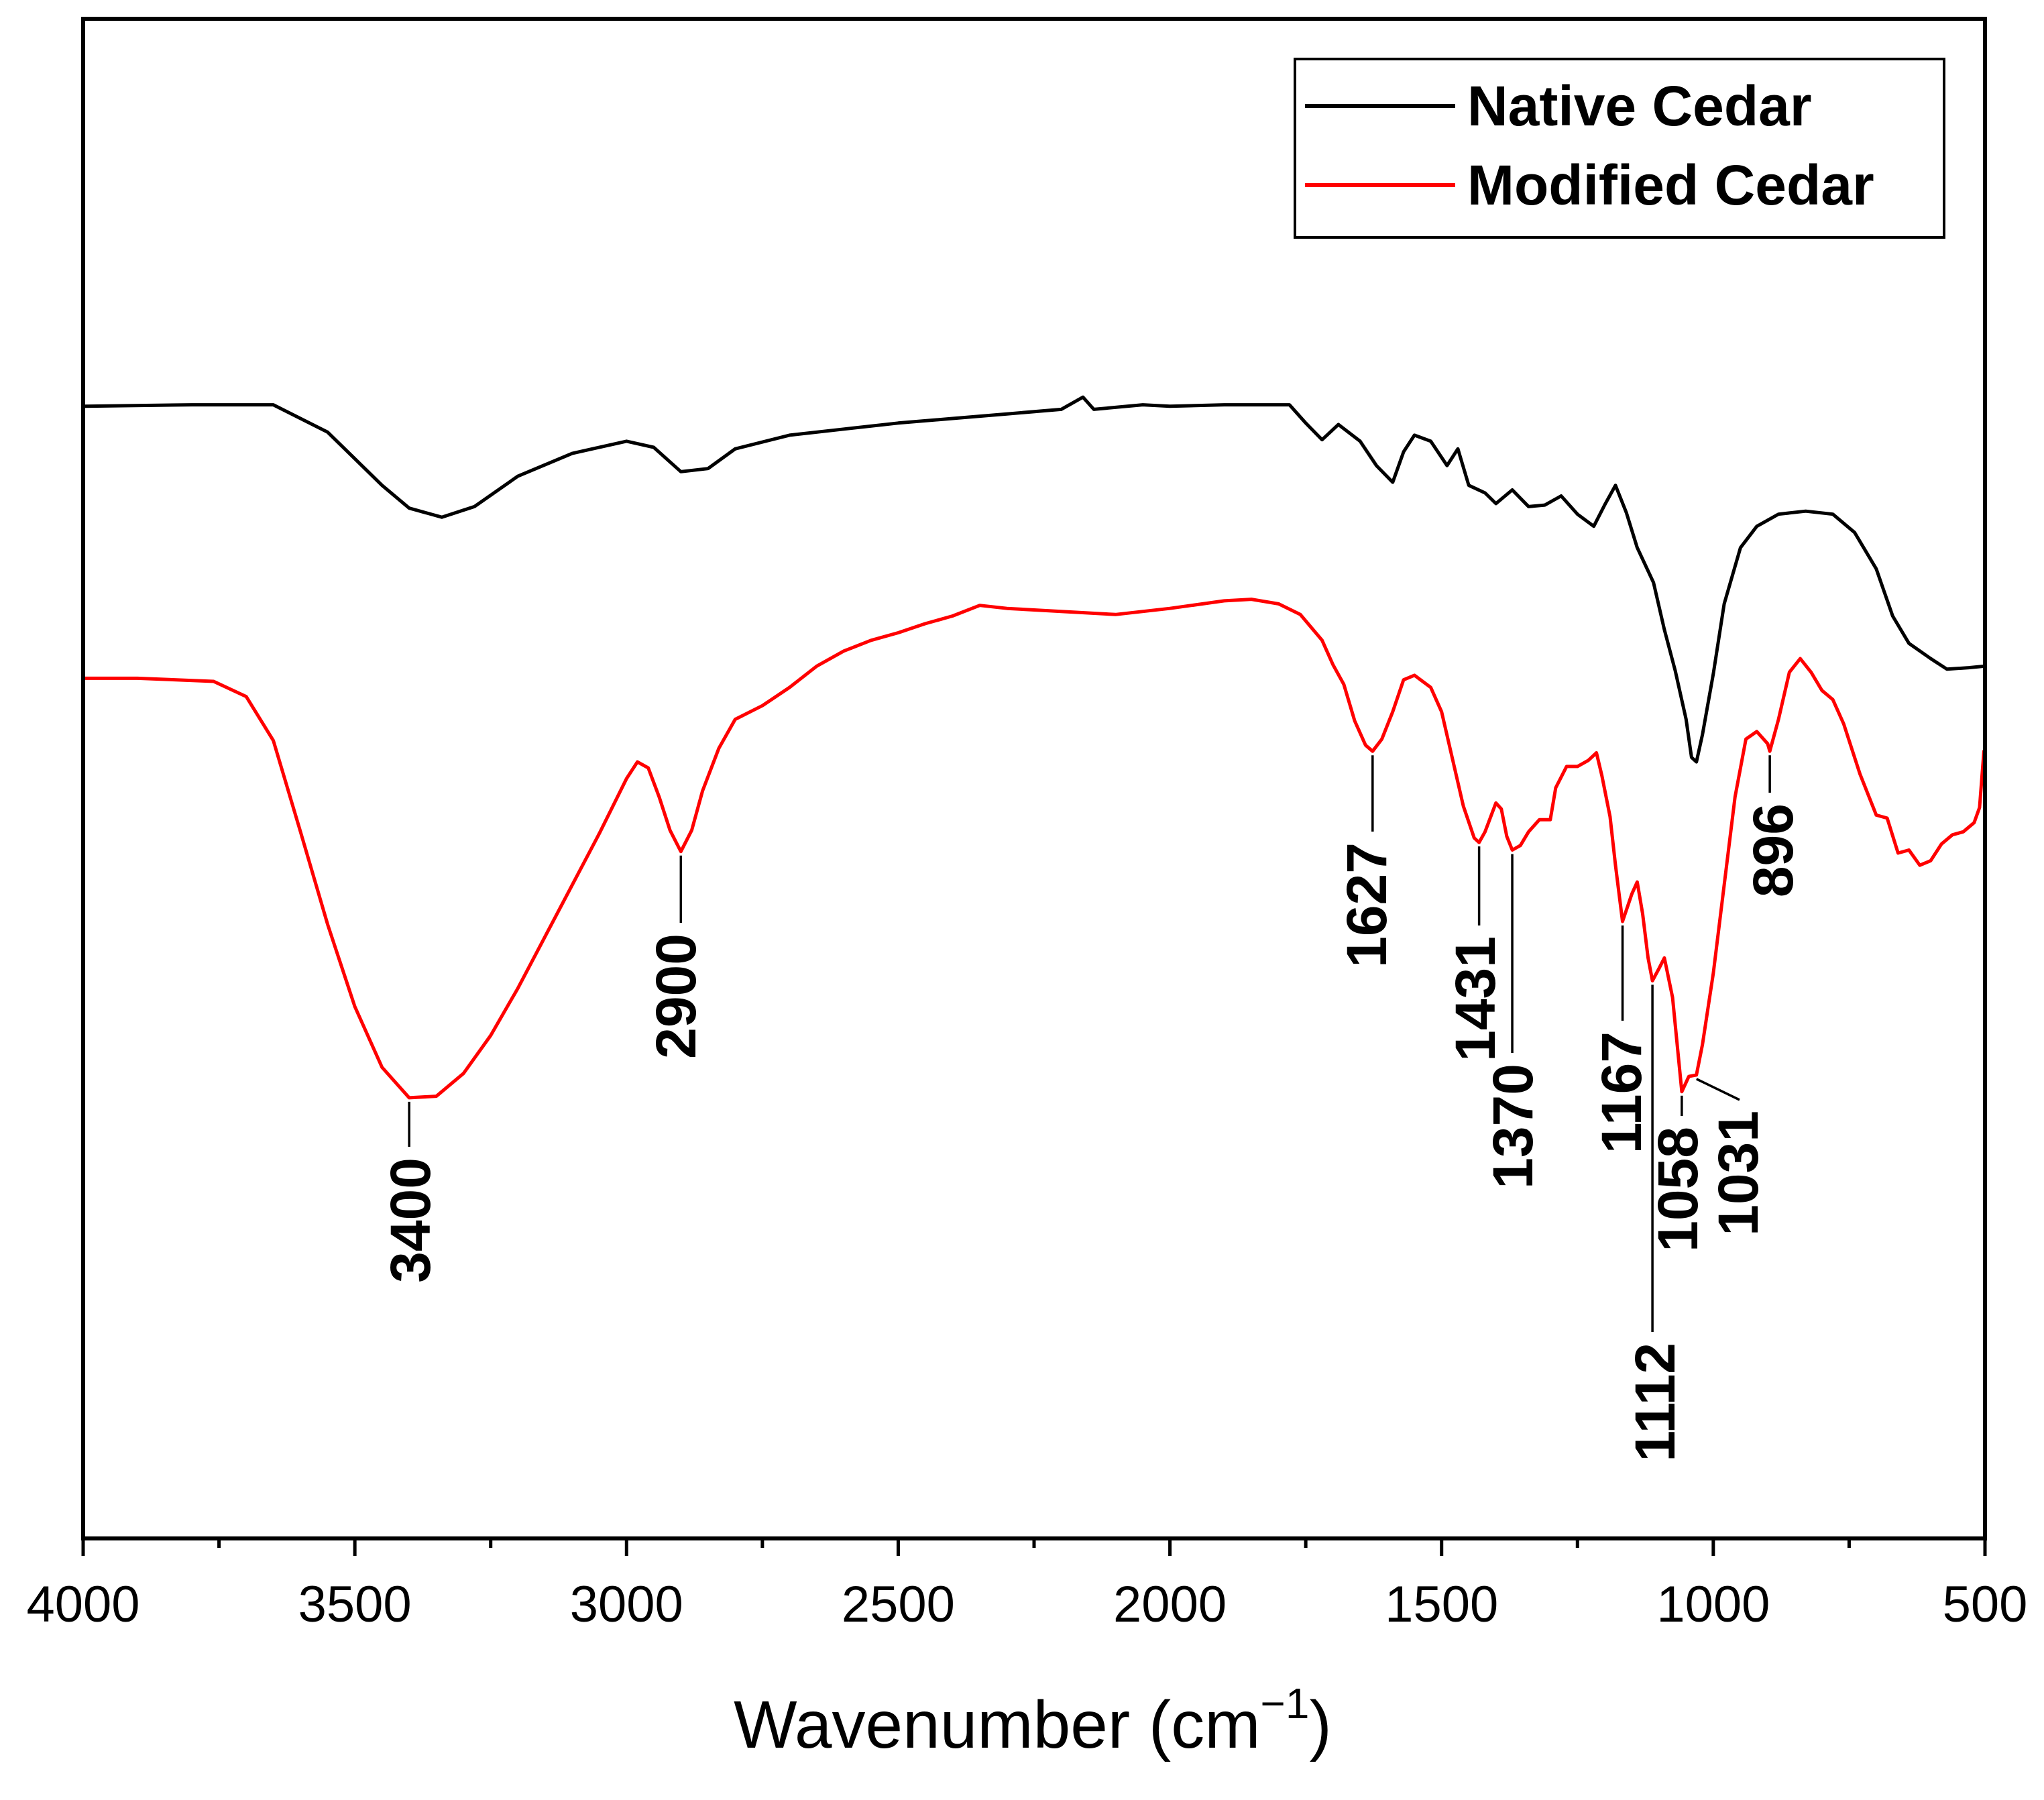 This screenshot has height=1800, width=2044. Describe the element at coordinates (1512, 1126) in the screenshot. I see `peak-label: 1370` at that location.